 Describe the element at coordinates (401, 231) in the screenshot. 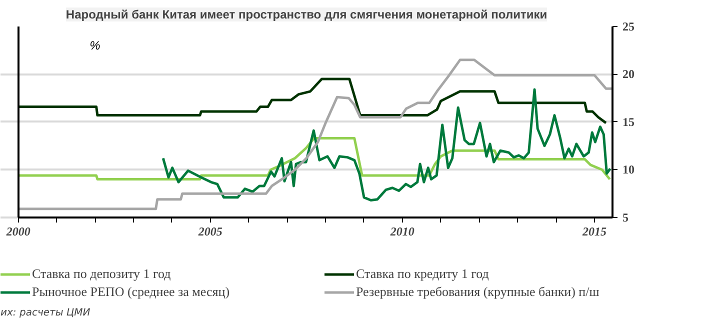

I see `x-tick-label: 2010` at that location.